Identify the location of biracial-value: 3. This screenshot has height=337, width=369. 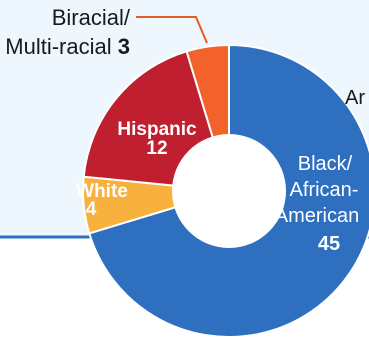
(124, 46).